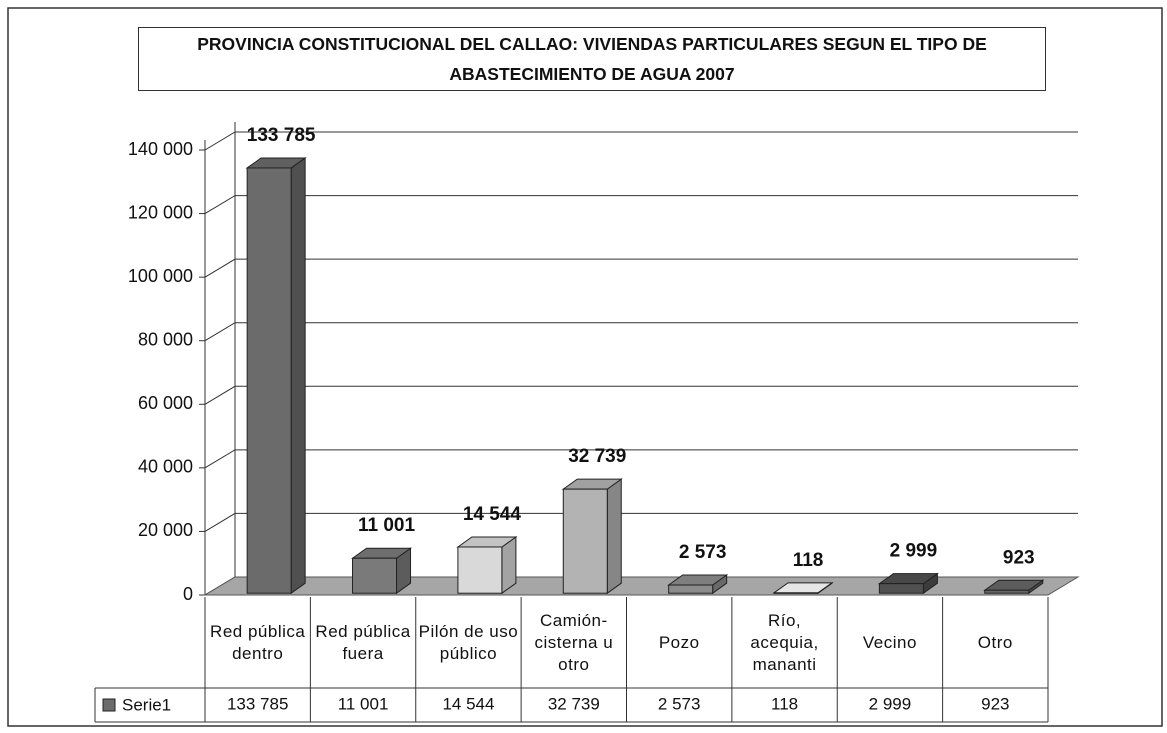 The image size is (1167, 733). Describe the element at coordinates (165, 467) in the screenshot. I see `y-tick-label: 40 000` at that location.